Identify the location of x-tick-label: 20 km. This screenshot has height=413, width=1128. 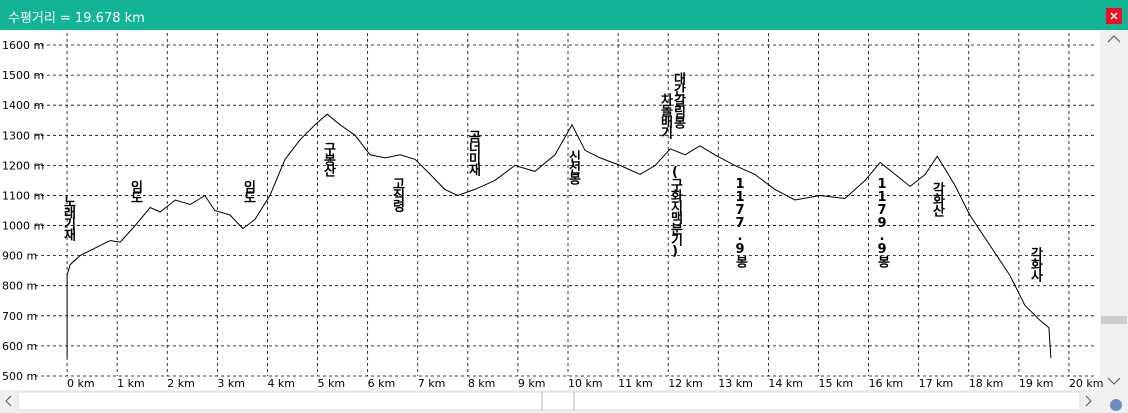
(1086, 383).